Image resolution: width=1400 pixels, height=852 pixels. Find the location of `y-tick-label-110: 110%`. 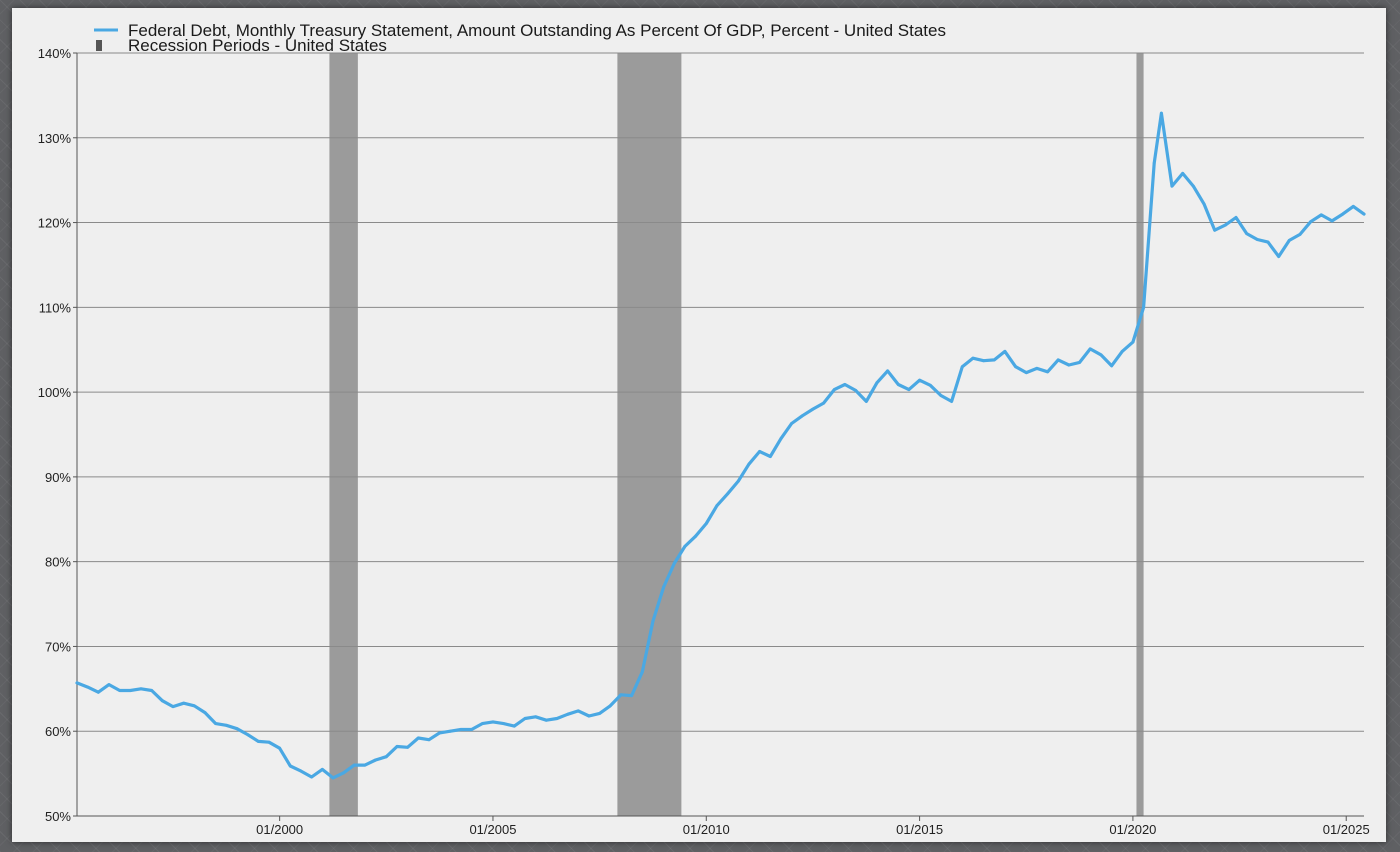

y-tick-label-110: 110% is located at coordinates (55, 307).